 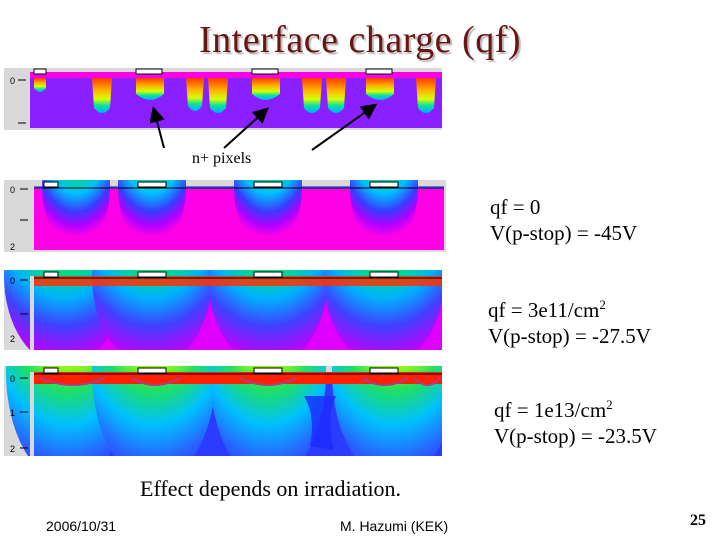 I want to click on pstop-voltage: V(p-stop) = -23.5V, so click(x=575, y=436).